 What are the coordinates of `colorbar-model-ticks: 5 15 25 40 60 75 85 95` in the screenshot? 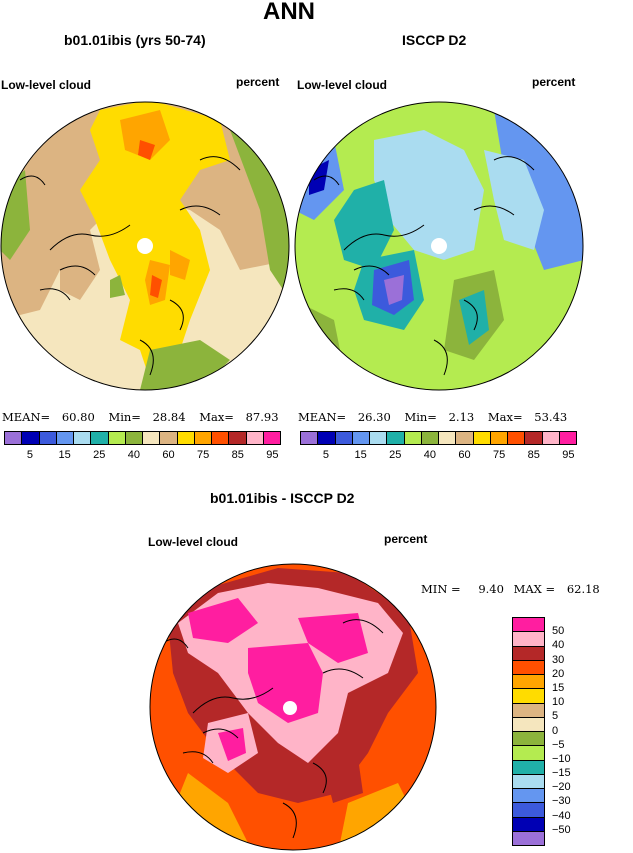 It's located at (142, 453).